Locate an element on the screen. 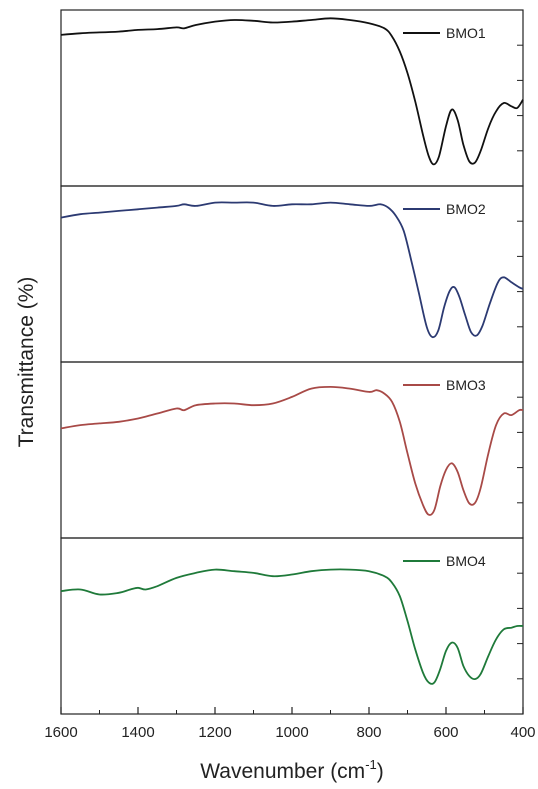 This screenshot has width=538, height=789. series-line-bmo3 is located at coordinates (292, 451).